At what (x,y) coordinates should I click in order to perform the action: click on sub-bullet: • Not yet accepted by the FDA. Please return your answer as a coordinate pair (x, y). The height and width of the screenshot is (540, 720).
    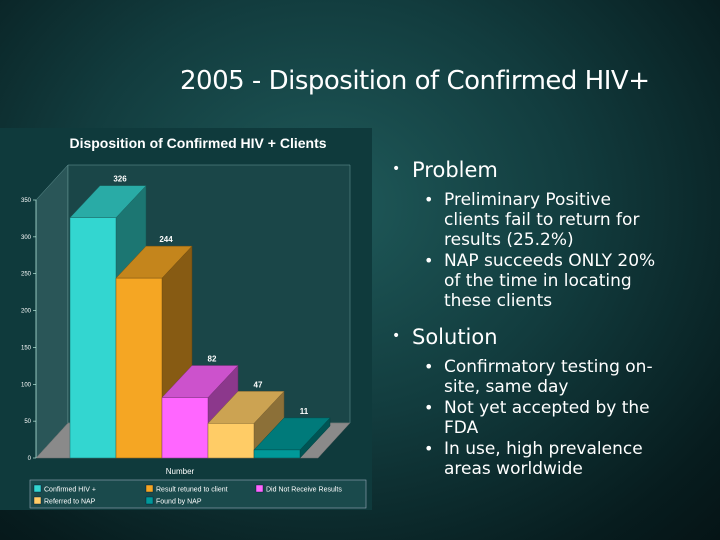
    Looking at the image, I should click on (537, 418).